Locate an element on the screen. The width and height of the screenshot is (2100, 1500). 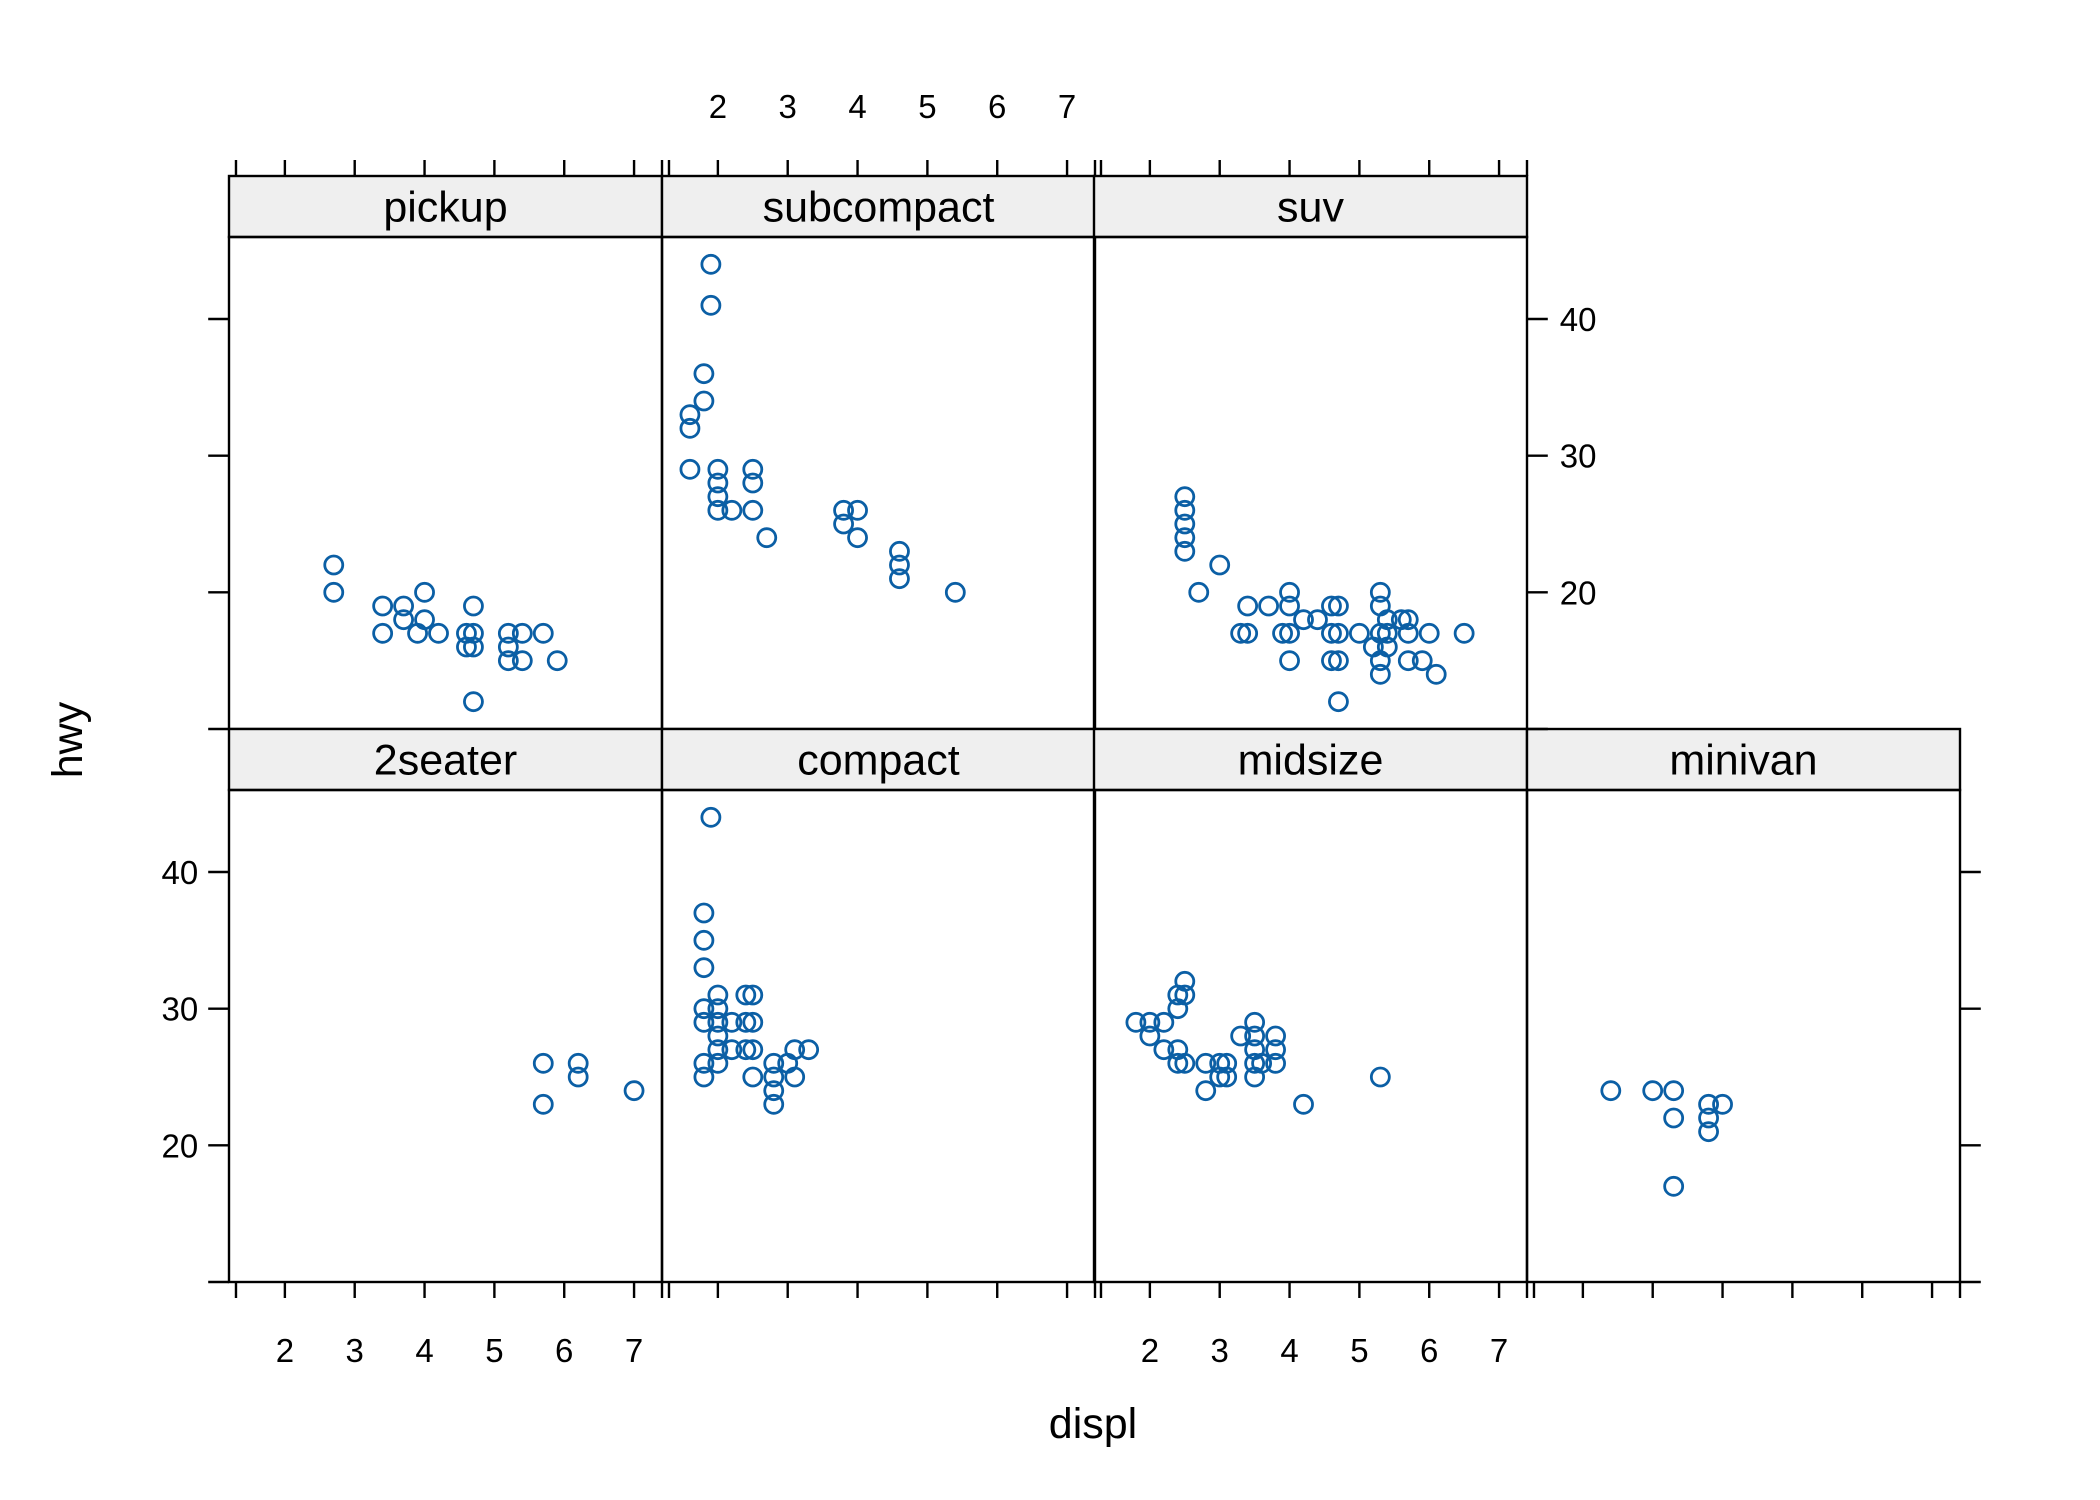
points-subcompact is located at coordinates (822, 428).